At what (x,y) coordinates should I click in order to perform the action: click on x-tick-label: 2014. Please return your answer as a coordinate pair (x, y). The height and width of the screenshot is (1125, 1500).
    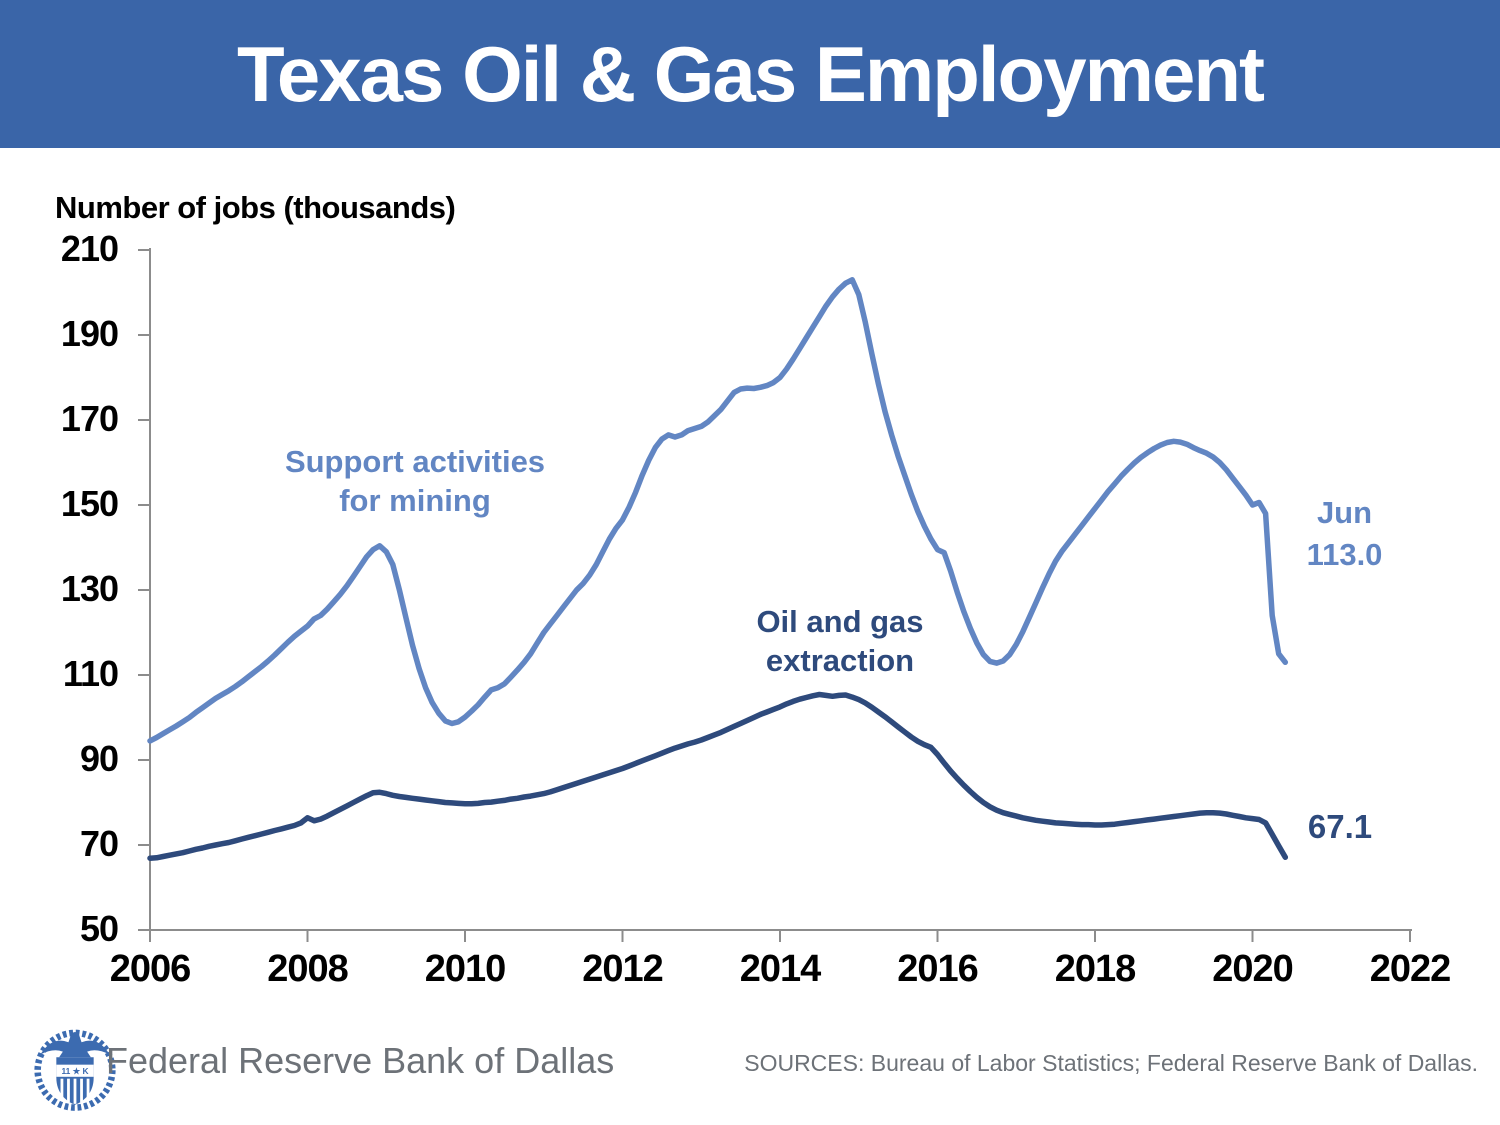
    Looking at the image, I should click on (780, 969).